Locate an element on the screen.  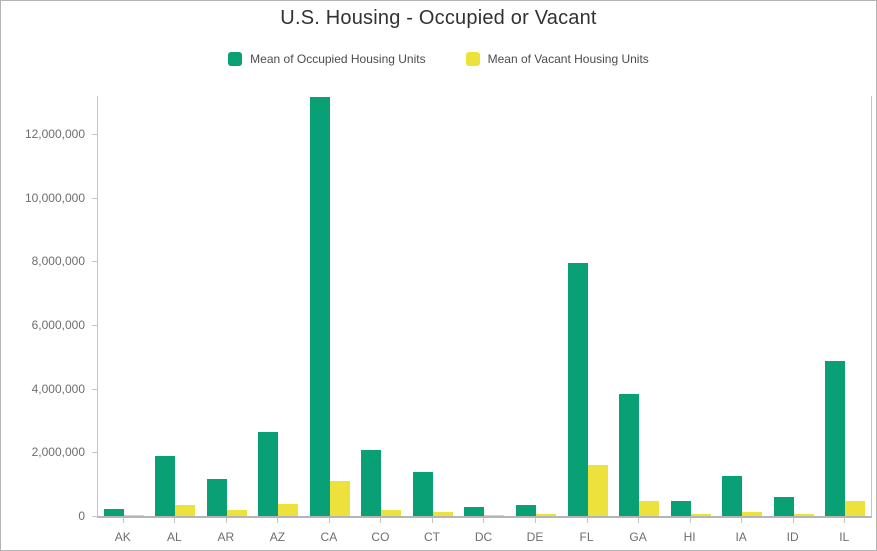
bar-occupied-id is located at coordinates (783, 506).